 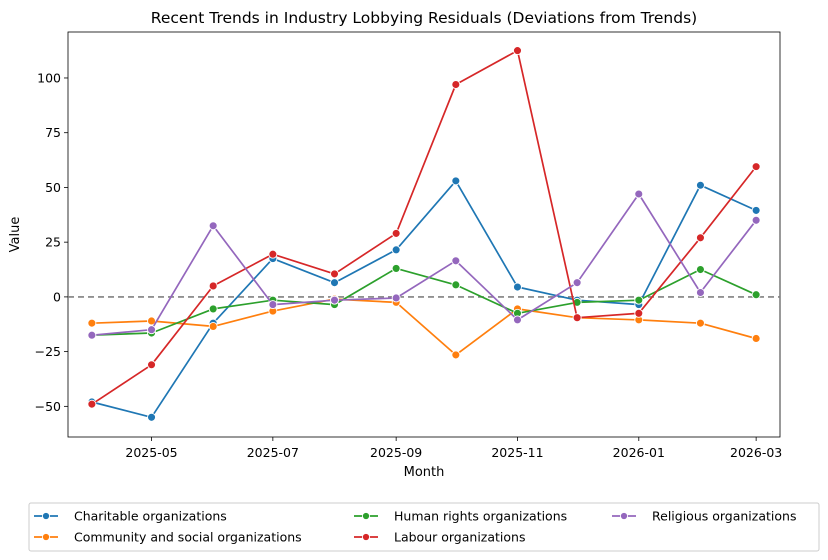 What do you see at coordinates (724, 516) in the screenshot?
I see `legend-label: Religious organizations` at bounding box center [724, 516].